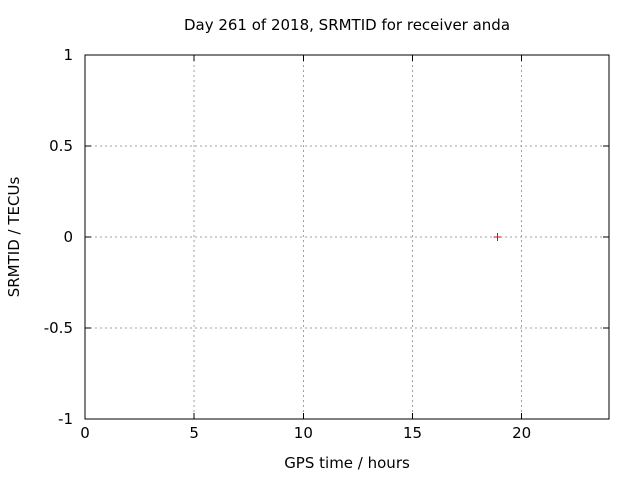  What do you see at coordinates (14, 237) in the screenshot?
I see `y-axis-label: SRMTID / TECUs` at bounding box center [14, 237].